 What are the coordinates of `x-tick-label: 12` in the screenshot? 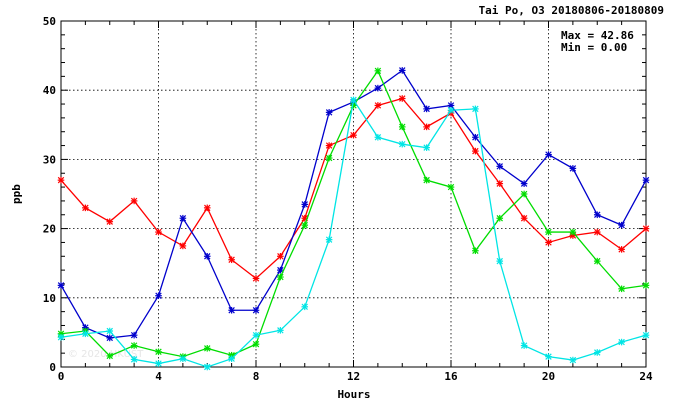 It's located at (353, 376).